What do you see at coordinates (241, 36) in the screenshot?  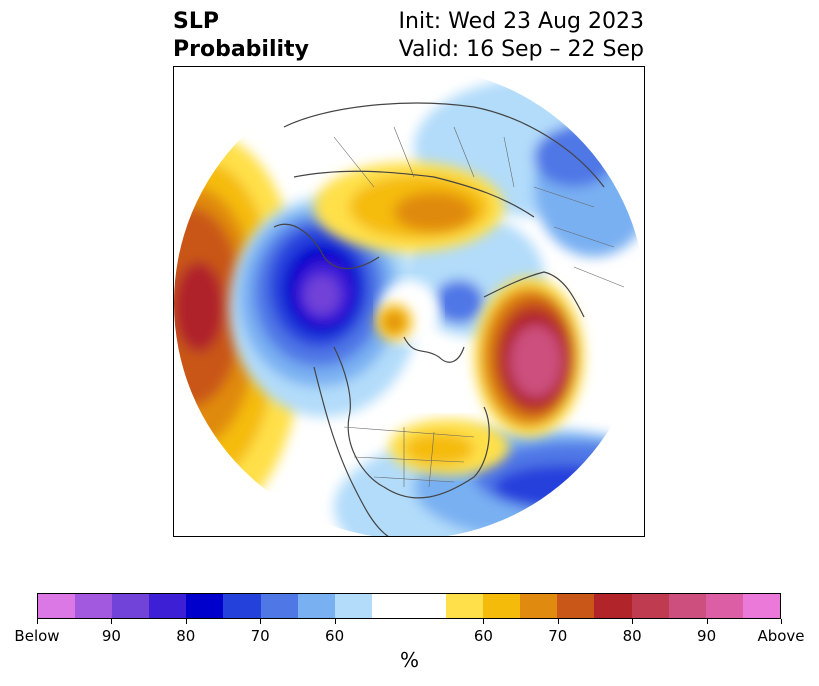 I see `map-title: SLP Probability` at bounding box center [241, 36].